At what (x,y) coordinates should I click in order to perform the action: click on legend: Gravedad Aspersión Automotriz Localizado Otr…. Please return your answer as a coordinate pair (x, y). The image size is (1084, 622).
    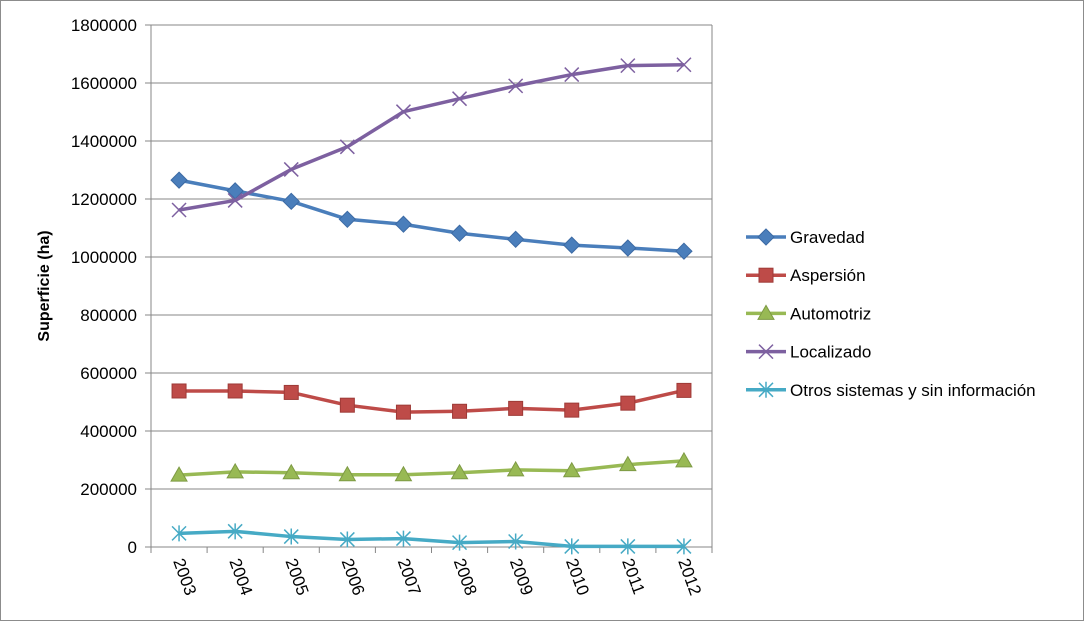
    Looking at the image, I should click on (891, 314).